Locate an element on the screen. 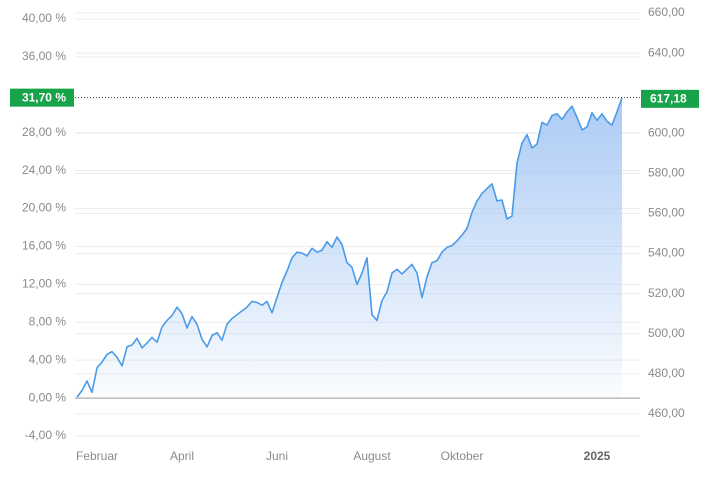 The image size is (712, 483). current-label-y2: 617,18 is located at coordinates (668, 99).